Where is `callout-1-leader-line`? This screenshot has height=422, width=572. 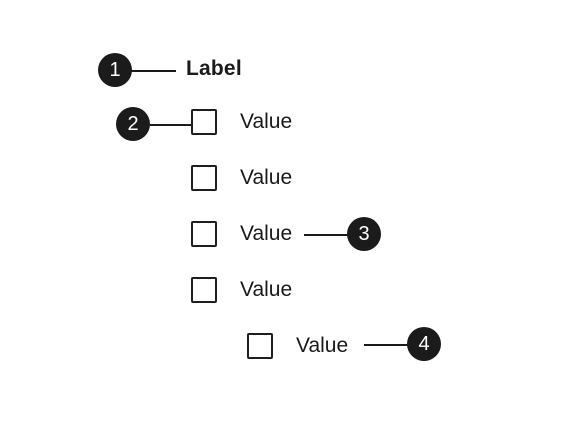
callout-1-leader-line is located at coordinates (153, 71).